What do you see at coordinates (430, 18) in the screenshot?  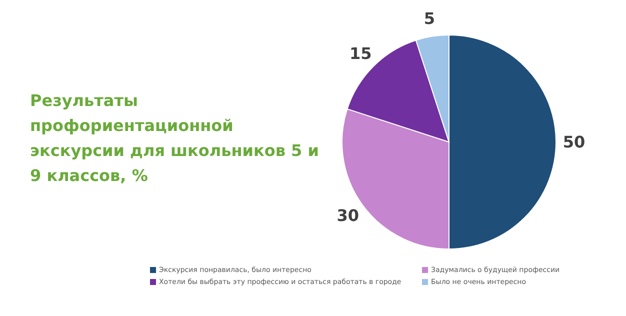 I see `data-label: 5` at bounding box center [430, 18].